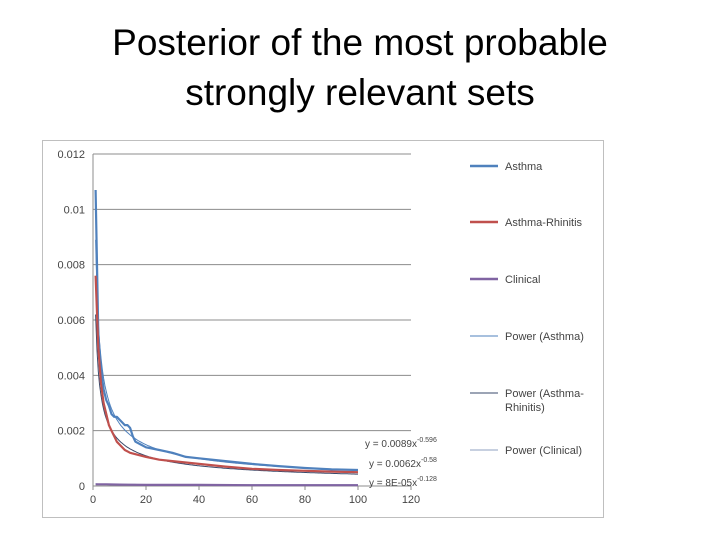  I want to click on y-tick-label: 0.004, so click(71, 376).